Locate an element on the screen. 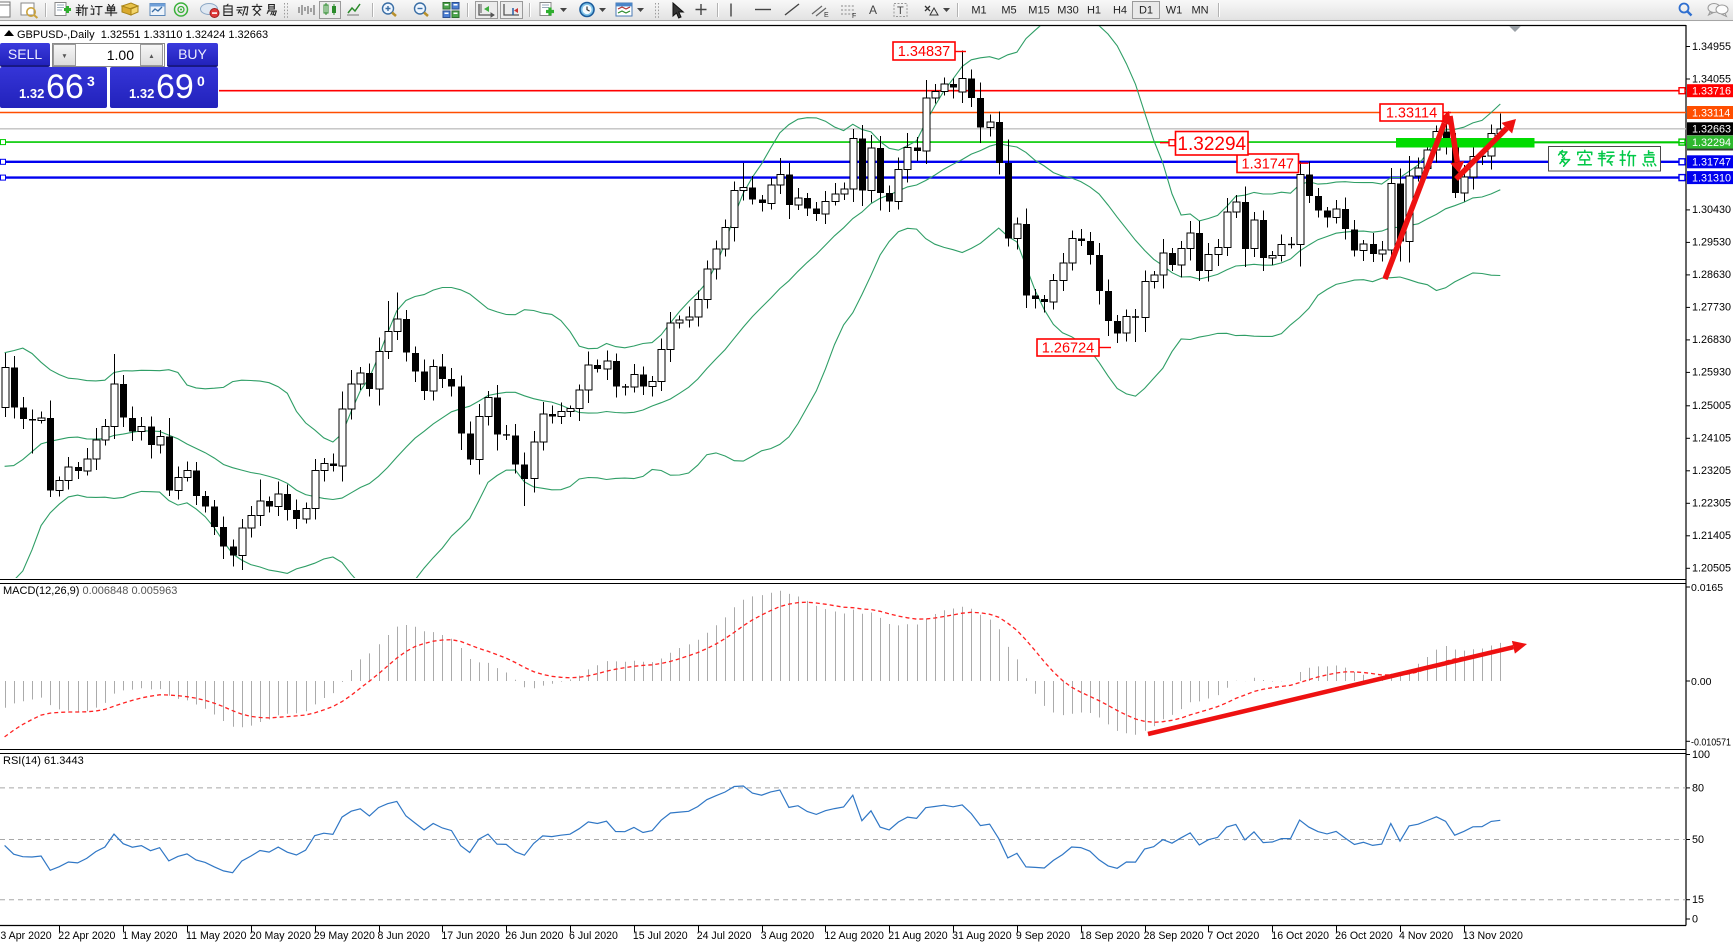 This screenshot has height=948, width=1733. svg-text: 1.34055 is located at coordinates (1711, 79).